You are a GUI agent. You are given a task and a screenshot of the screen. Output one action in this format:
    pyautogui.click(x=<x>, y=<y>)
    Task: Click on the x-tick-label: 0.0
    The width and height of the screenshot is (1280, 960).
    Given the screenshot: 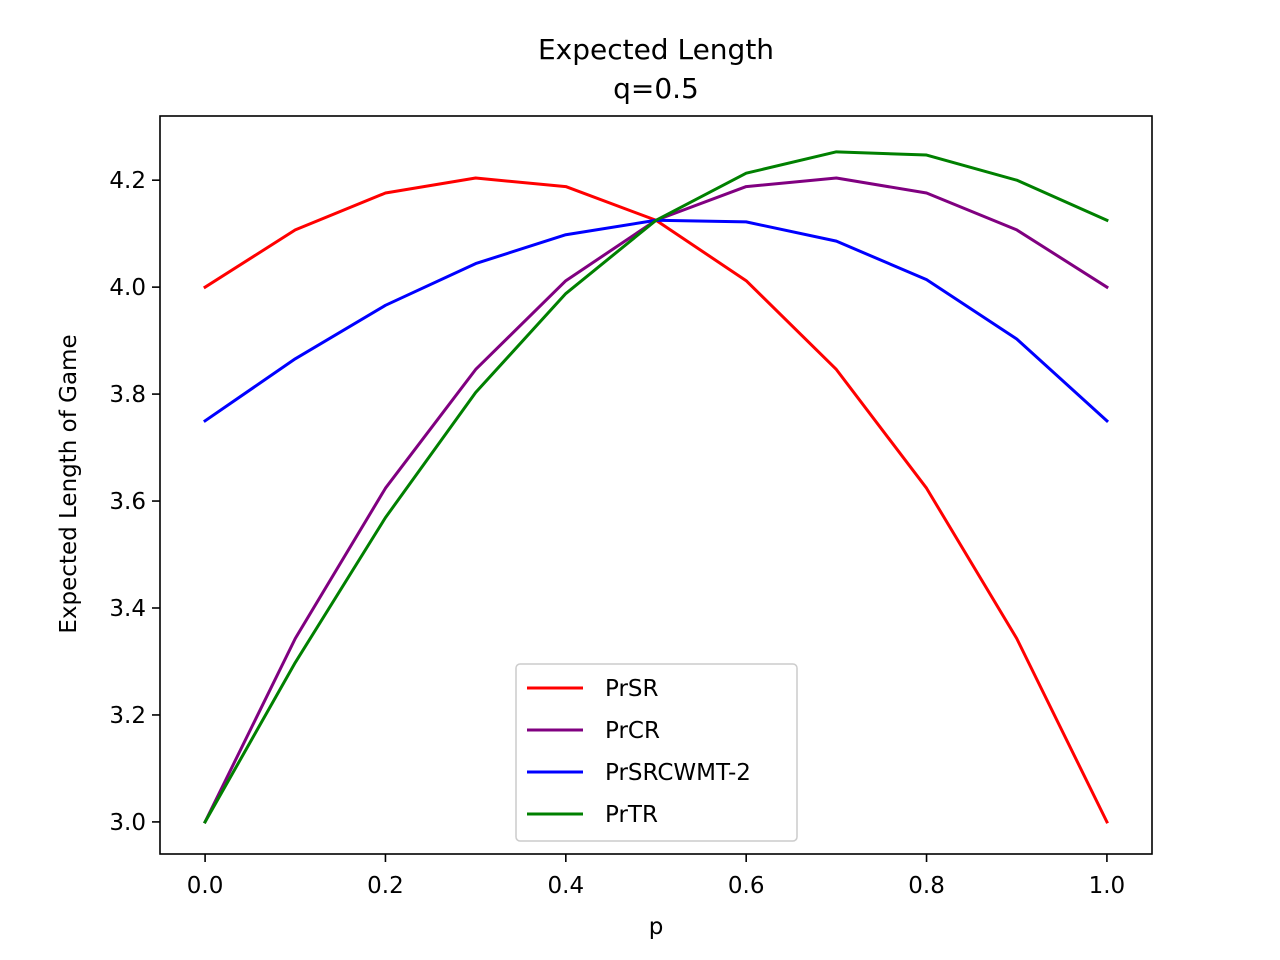 What is the action you would take?
    pyautogui.click(x=205, y=886)
    